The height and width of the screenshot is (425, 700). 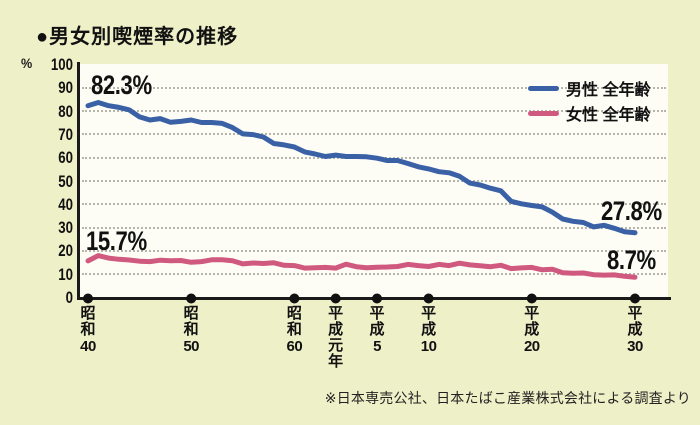 What do you see at coordinates (121, 85) in the screenshot?
I see `annotation-male-start: 82.3%` at bounding box center [121, 85].